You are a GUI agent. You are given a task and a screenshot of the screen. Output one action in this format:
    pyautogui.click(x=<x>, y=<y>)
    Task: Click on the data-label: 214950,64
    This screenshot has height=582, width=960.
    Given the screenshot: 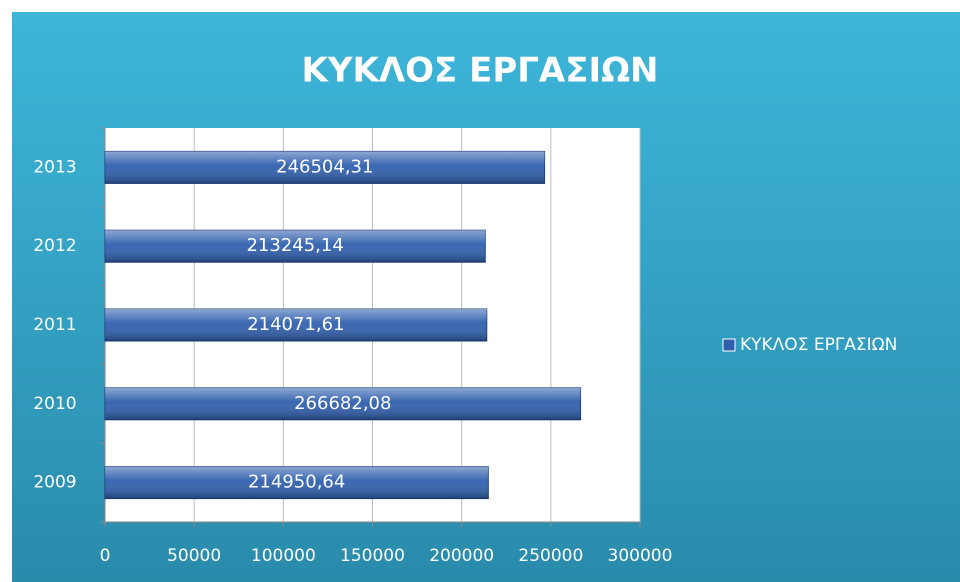 What is the action you would take?
    pyautogui.click(x=296, y=482)
    